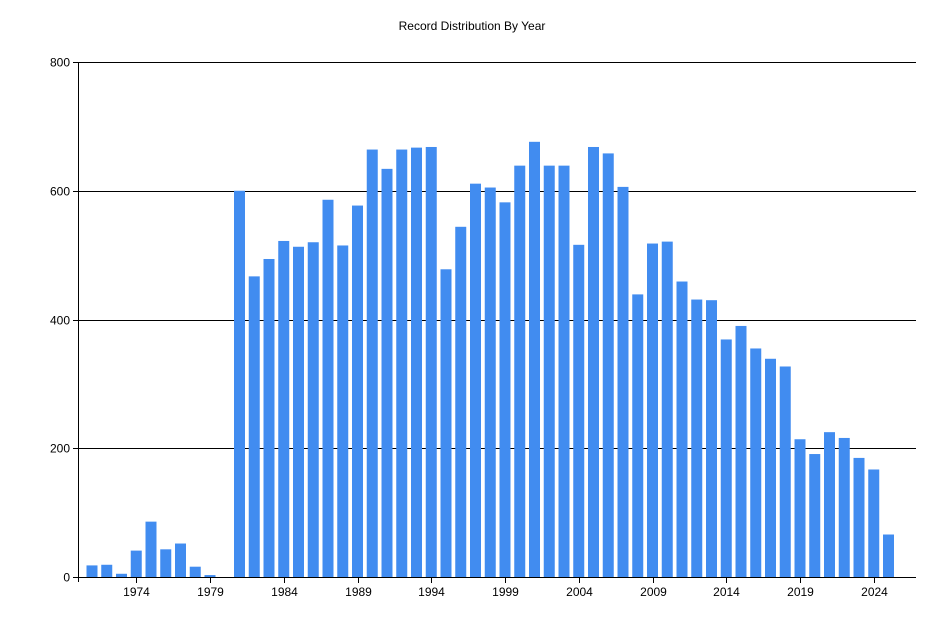  What do you see at coordinates (121, 575) in the screenshot?
I see `bar-1973` at bounding box center [121, 575].